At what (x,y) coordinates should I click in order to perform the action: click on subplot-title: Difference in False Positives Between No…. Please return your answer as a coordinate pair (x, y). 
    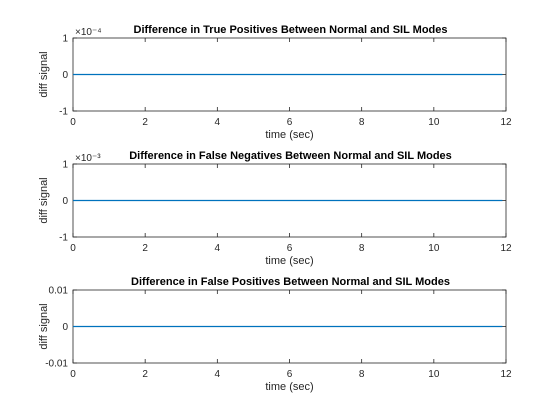
    Looking at the image, I should click on (290, 282).